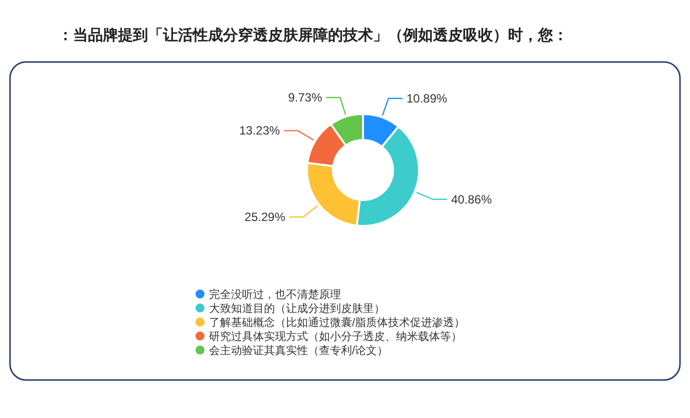  Describe the element at coordinates (305, 97) in the screenshot. I see `data-label: 9.73%` at that location.